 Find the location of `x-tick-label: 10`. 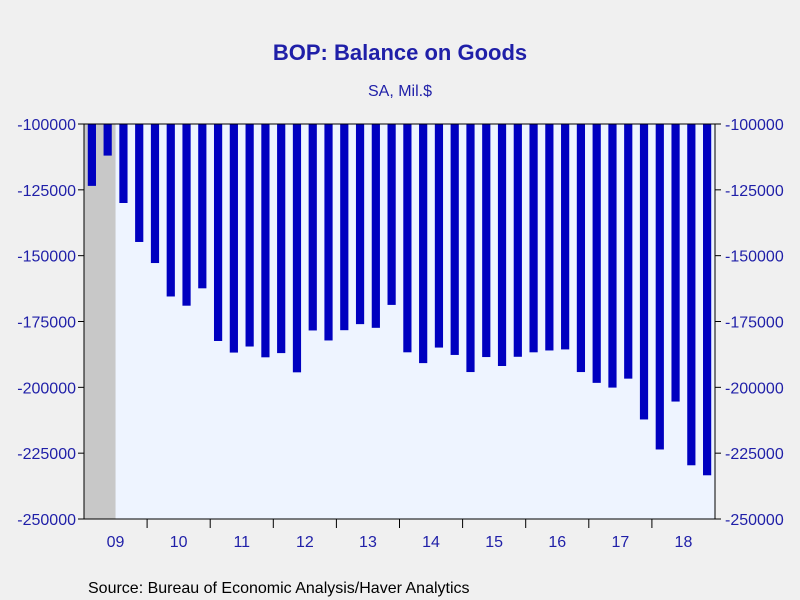

x-tick-label: 10 is located at coordinates (179, 542).